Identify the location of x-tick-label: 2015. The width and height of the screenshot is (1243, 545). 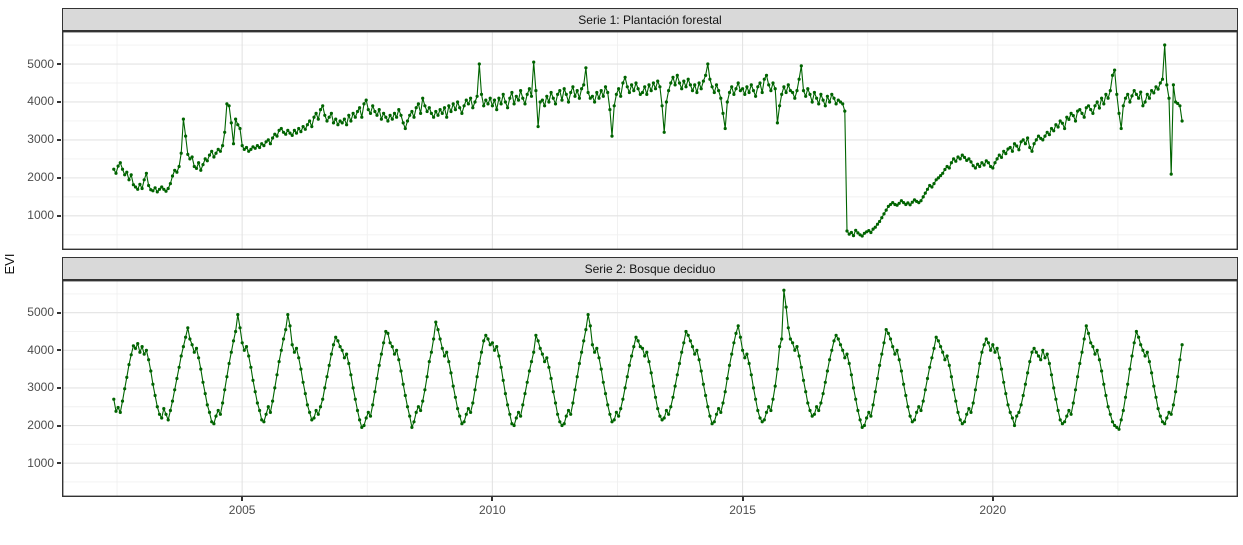
(742, 510).